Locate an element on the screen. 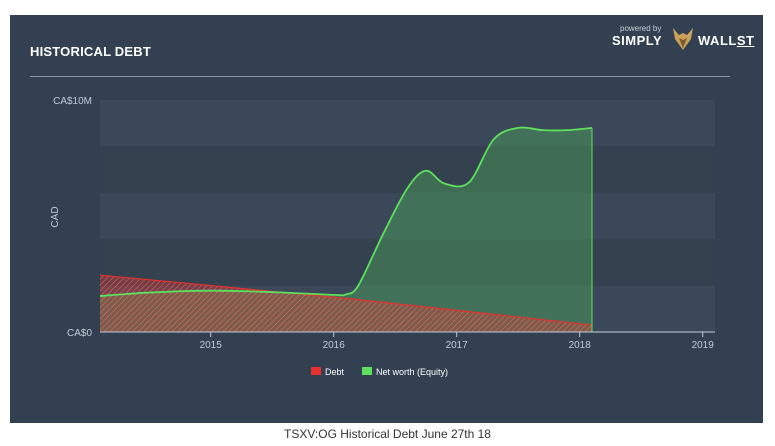 The width and height of the screenshot is (775, 446). y-axis: CA$0 CA$10M is located at coordinates (72, 217).